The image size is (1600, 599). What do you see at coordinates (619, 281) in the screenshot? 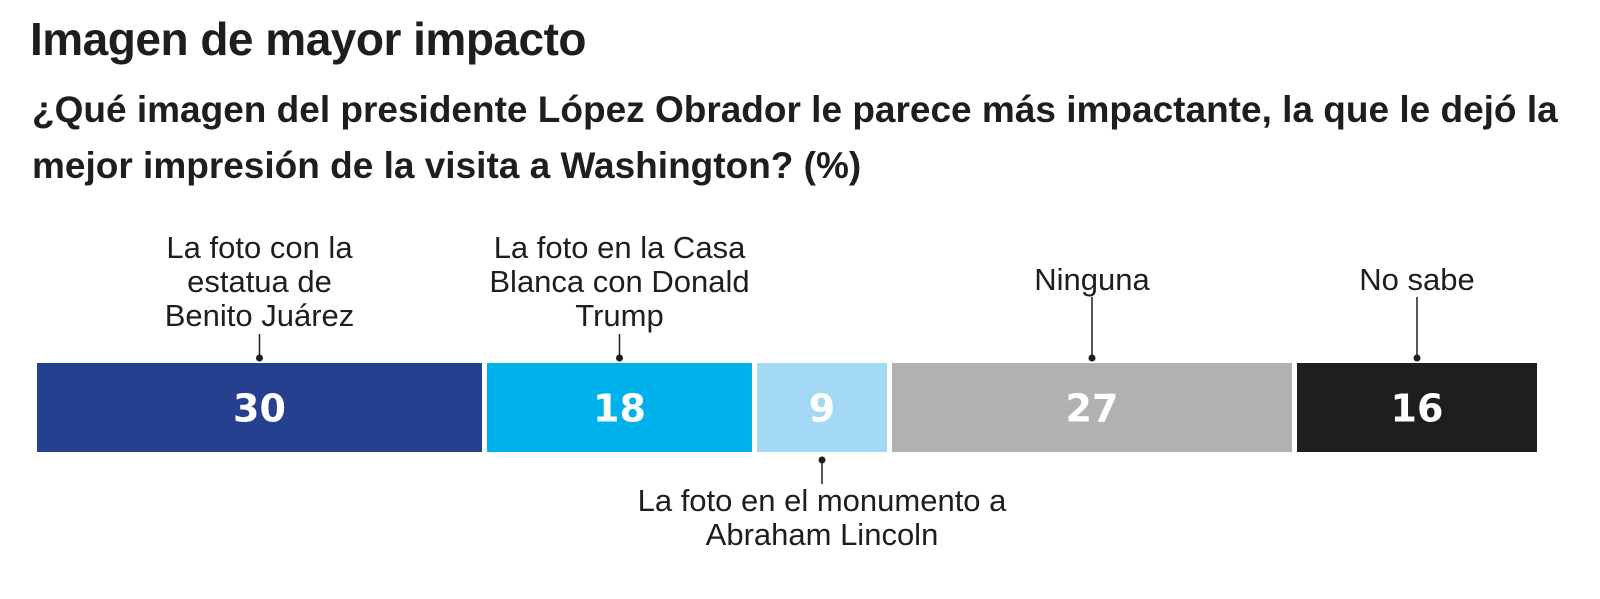
I see `category-label-line: Blanca con Donald` at bounding box center [619, 281].